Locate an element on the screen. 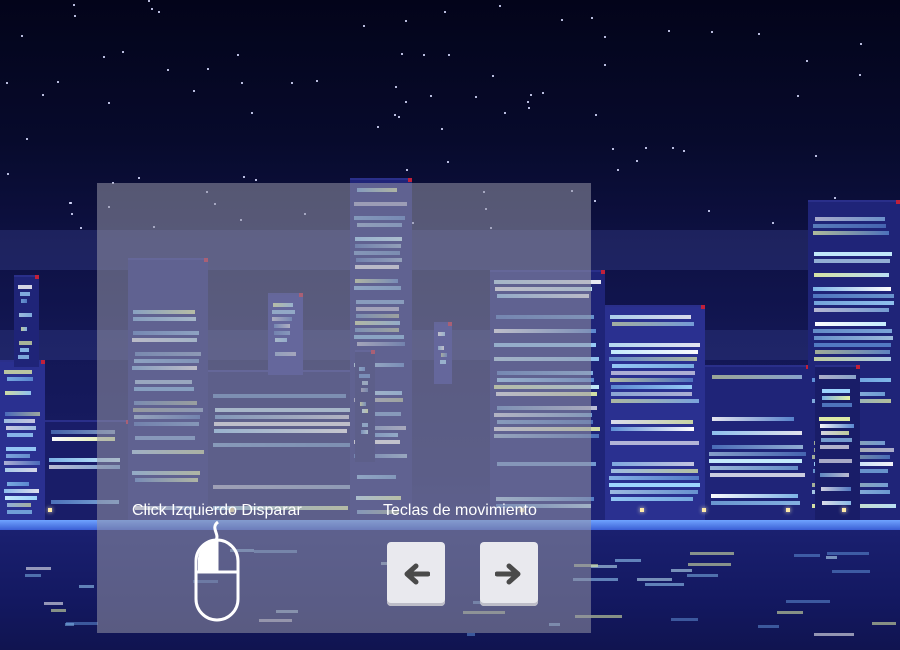 Image resolution: width=900 pixels, height=650 pixels. right-arrow-key is located at coordinates (509, 574).